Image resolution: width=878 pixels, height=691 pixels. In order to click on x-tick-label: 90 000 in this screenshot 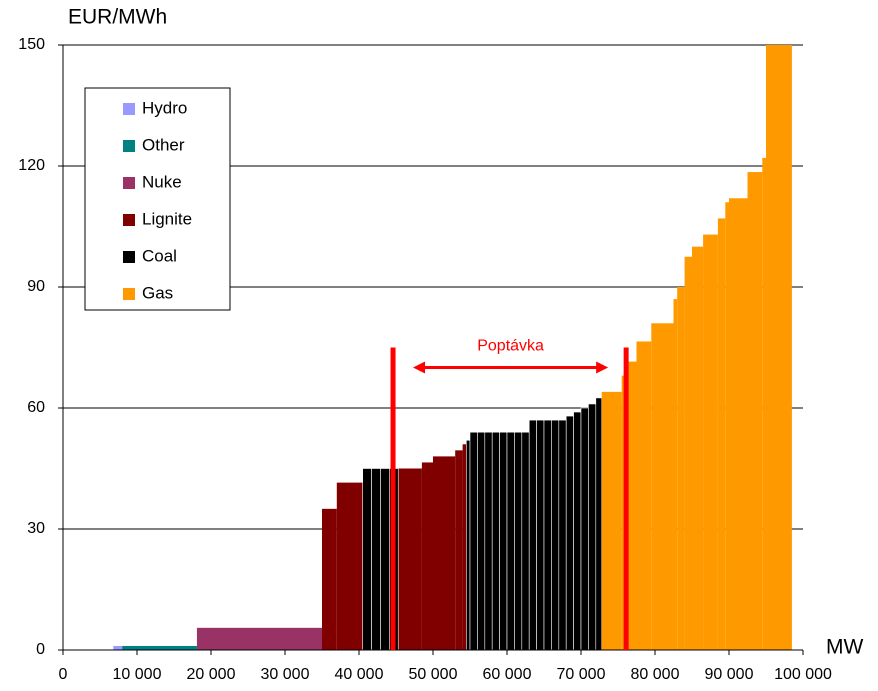, I will do `click(729, 674)`.